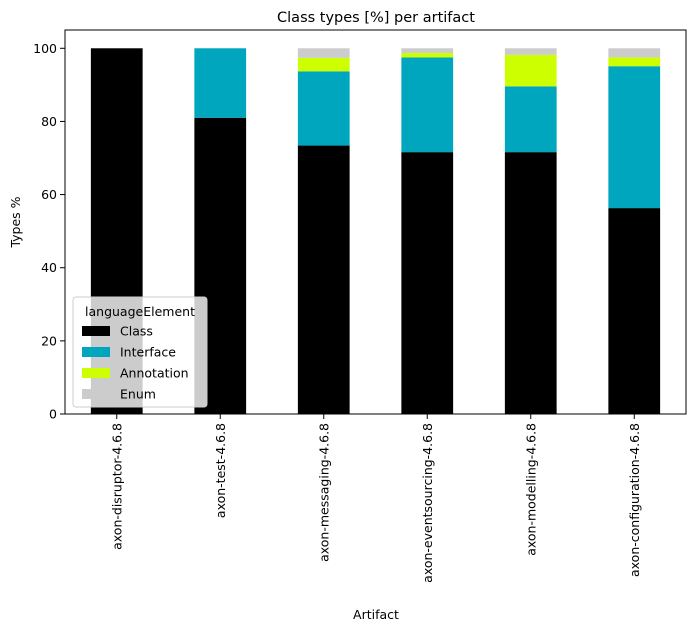 Image resolution: width=695 pixels, height=631 pixels. What do you see at coordinates (138, 394) in the screenshot?
I see `legend-label-enum: Enum` at bounding box center [138, 394].